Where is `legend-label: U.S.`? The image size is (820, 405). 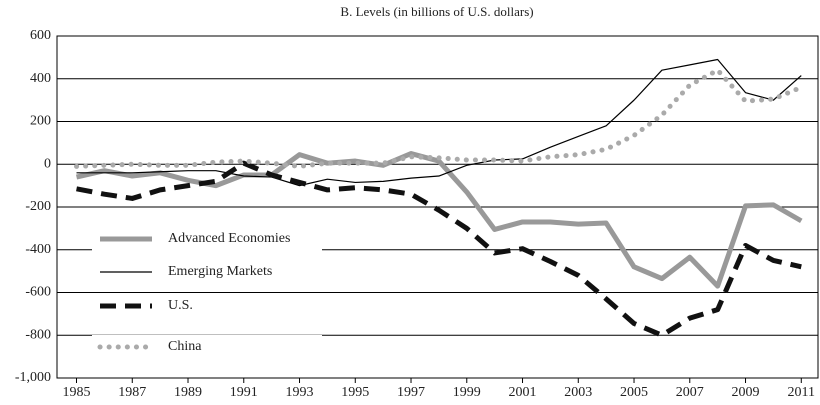 legend-label: U.S. is located at coordinates (180, 305).